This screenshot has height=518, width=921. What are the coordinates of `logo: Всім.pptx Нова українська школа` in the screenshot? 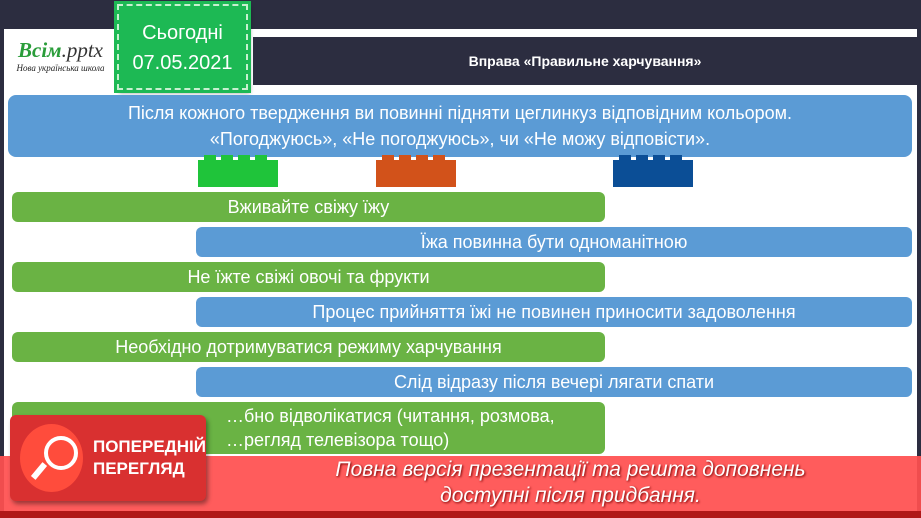 It's located at (60, 63).